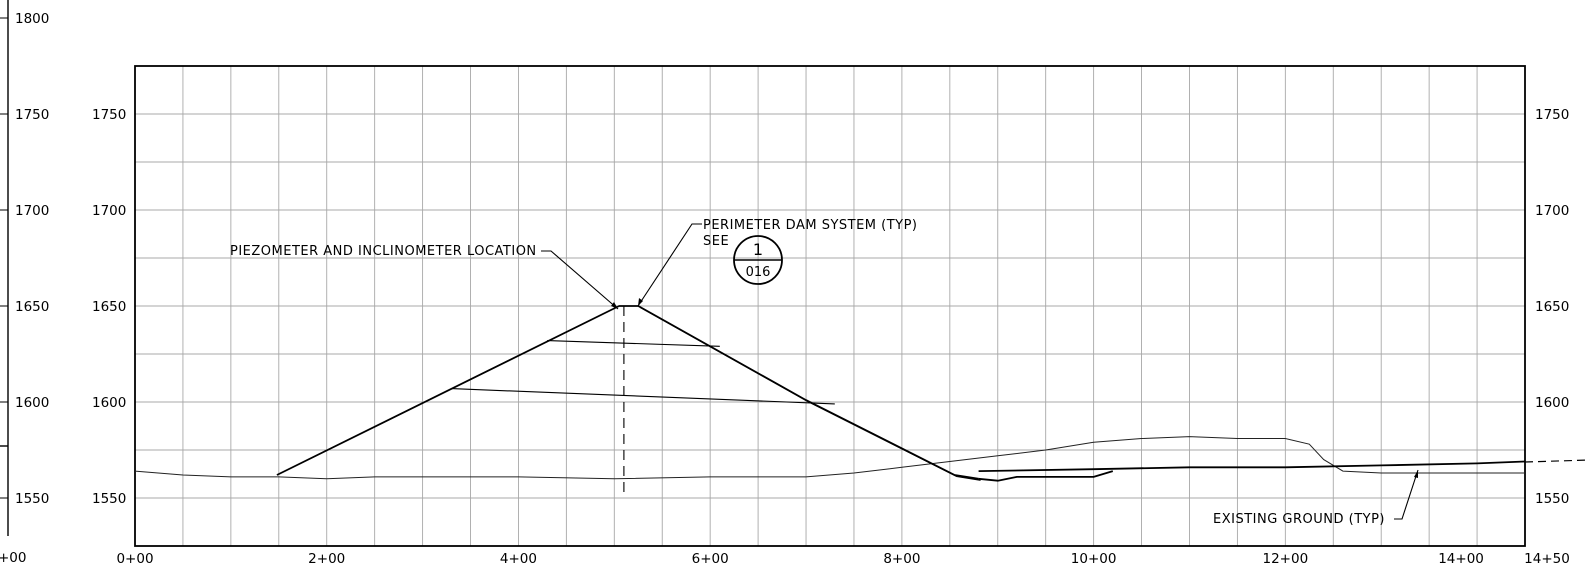 Image resolution: width=1590 pixels, height=578 pixels. Describe the element at coordinates (109, 115) in the screenshot. I see `elevation-tick-label-left: 1750` at that location.